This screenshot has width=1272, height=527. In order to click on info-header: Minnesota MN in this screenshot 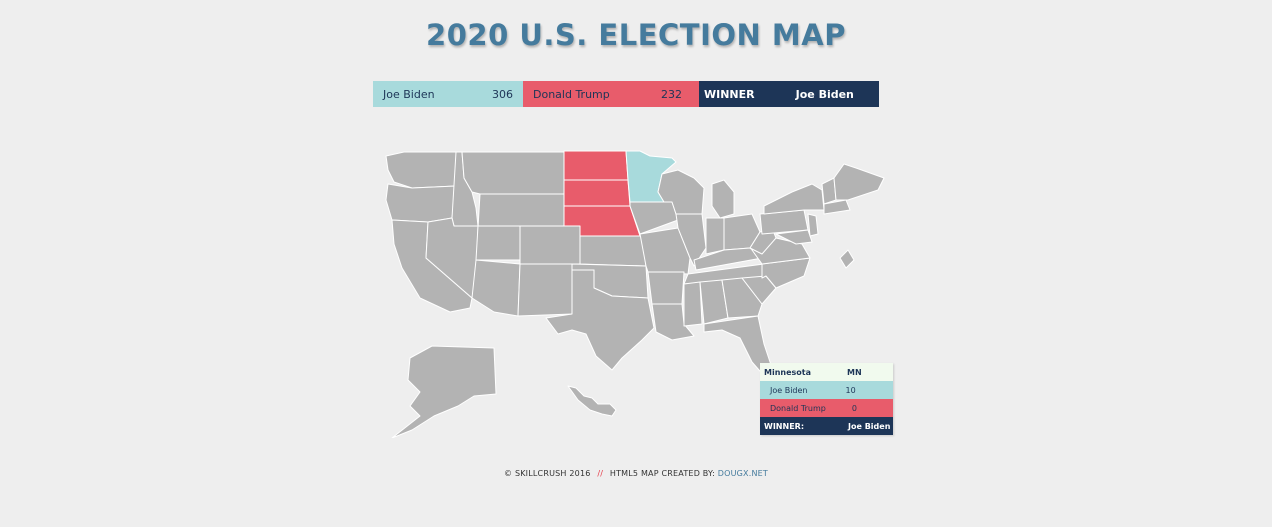, I will do `click(826, 372)`.